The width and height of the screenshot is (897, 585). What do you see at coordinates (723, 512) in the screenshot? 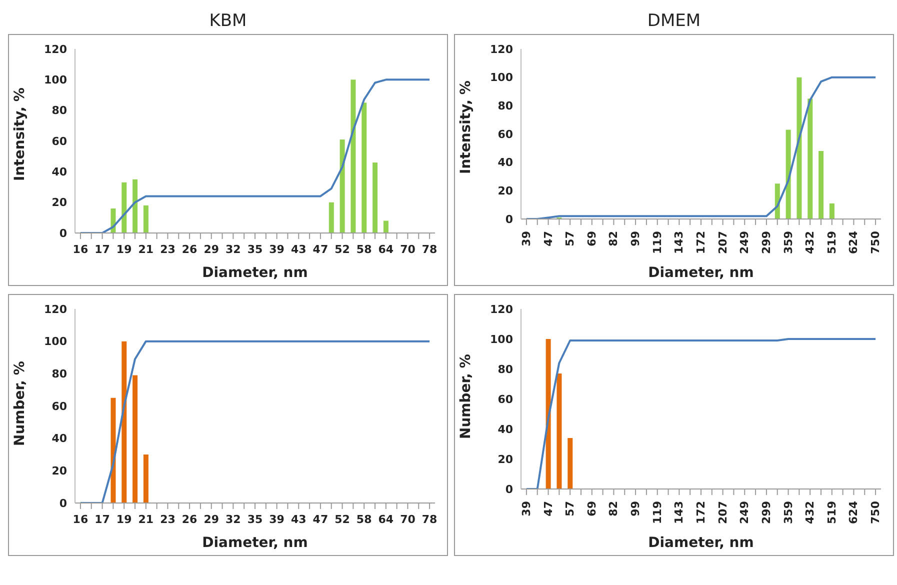
I see `x-tick-label: 207` at bounding box center [723, 512].